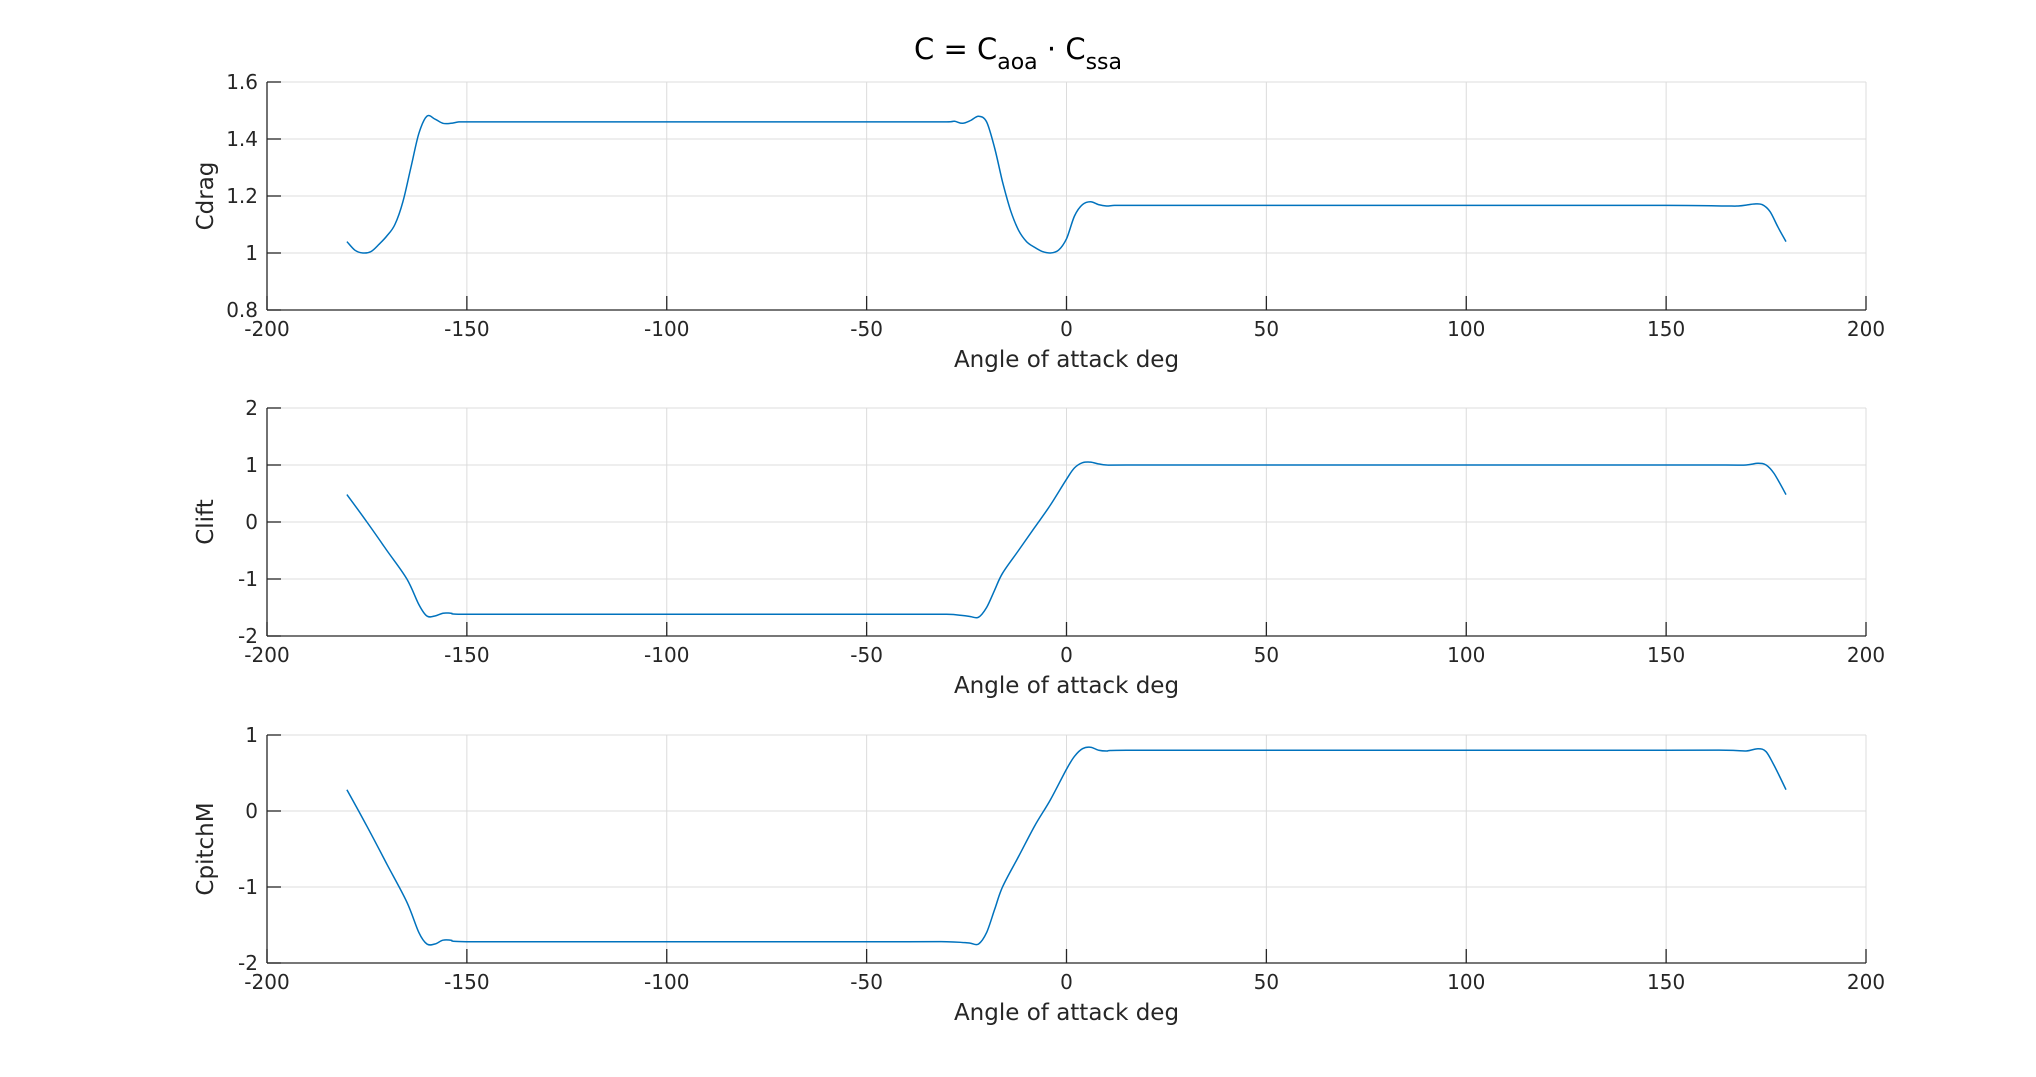 The width and height of the screenshot is (2036, 1077). I want to click on cpitchm-y-tick-label: -1, so click(248, 887).